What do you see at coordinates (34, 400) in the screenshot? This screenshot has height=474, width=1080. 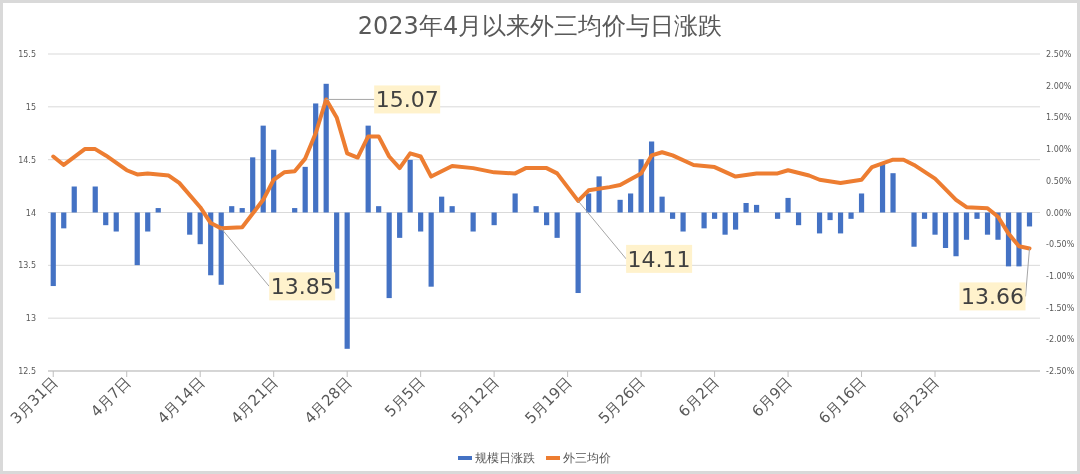 I see `x-tick-label: 3月31日` at bounding box center [34, 400].